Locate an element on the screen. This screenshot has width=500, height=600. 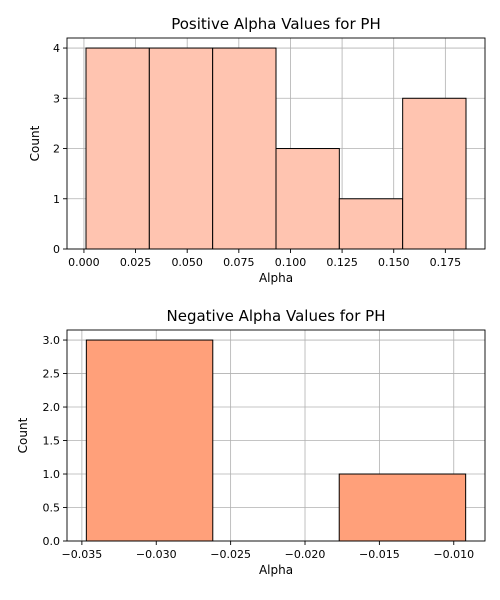
x-tick-label: −0.020 is located at coordinates (305, 554).